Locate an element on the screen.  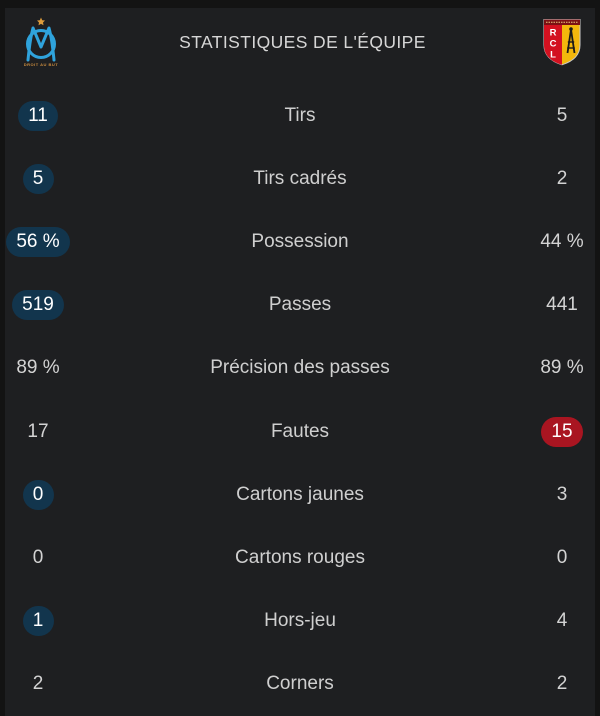
stat-row: 2 Corners 2 is located at coordinates (300, 684).